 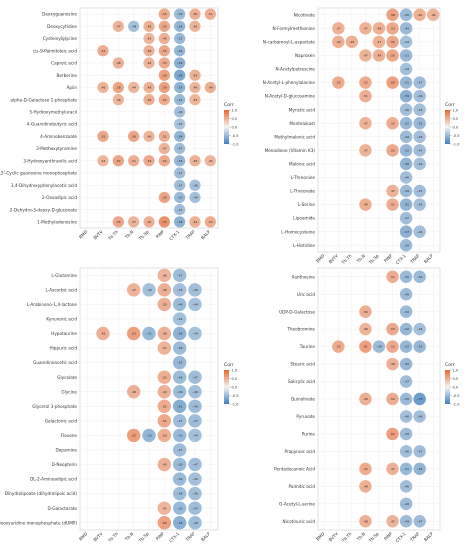 I want to click on y-tick-label: 2-Dehydro-3-deoxy-D-gluconate, so click(x=44, y=209).